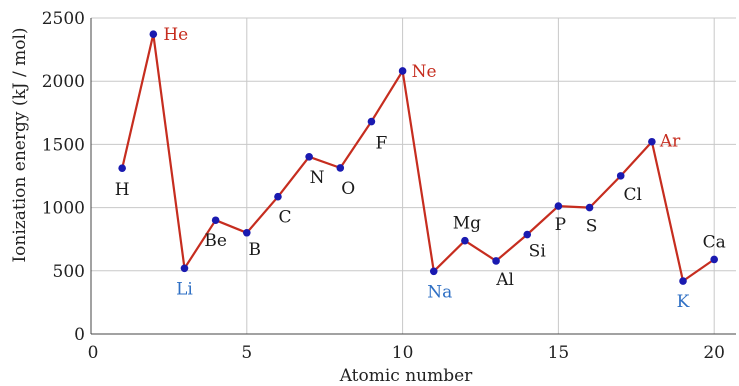 This screenshot has height=386, width=739. What do you see at coordinates (153, 34) in the screenshot?
I see `data-point-he` at bounding box center [153, 34].